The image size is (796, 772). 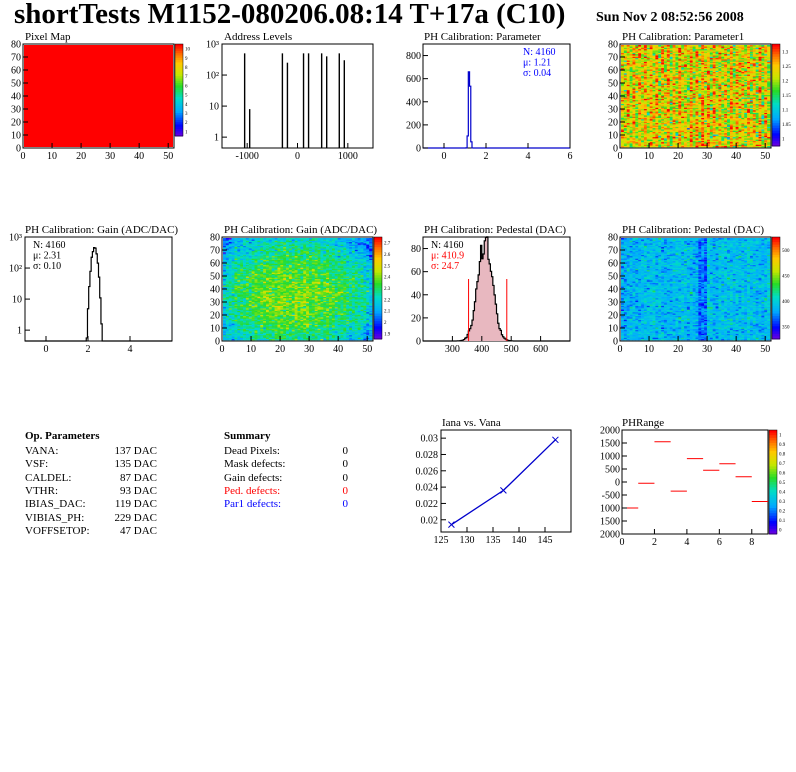 What do you see at coordinates (247, 436) in the screenshot?
I see `summary-heading: Summary` at bounding box center [247, 436].